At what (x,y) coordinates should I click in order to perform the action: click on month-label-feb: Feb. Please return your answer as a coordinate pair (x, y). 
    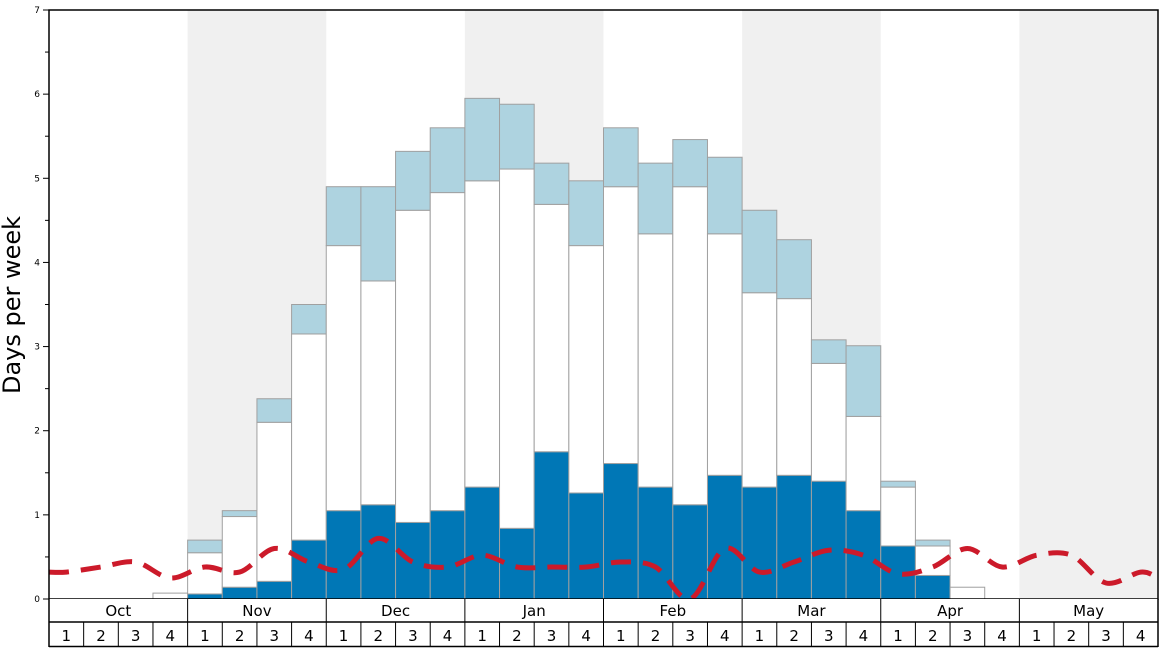
    Looking at the image, I should click on (673, 611).